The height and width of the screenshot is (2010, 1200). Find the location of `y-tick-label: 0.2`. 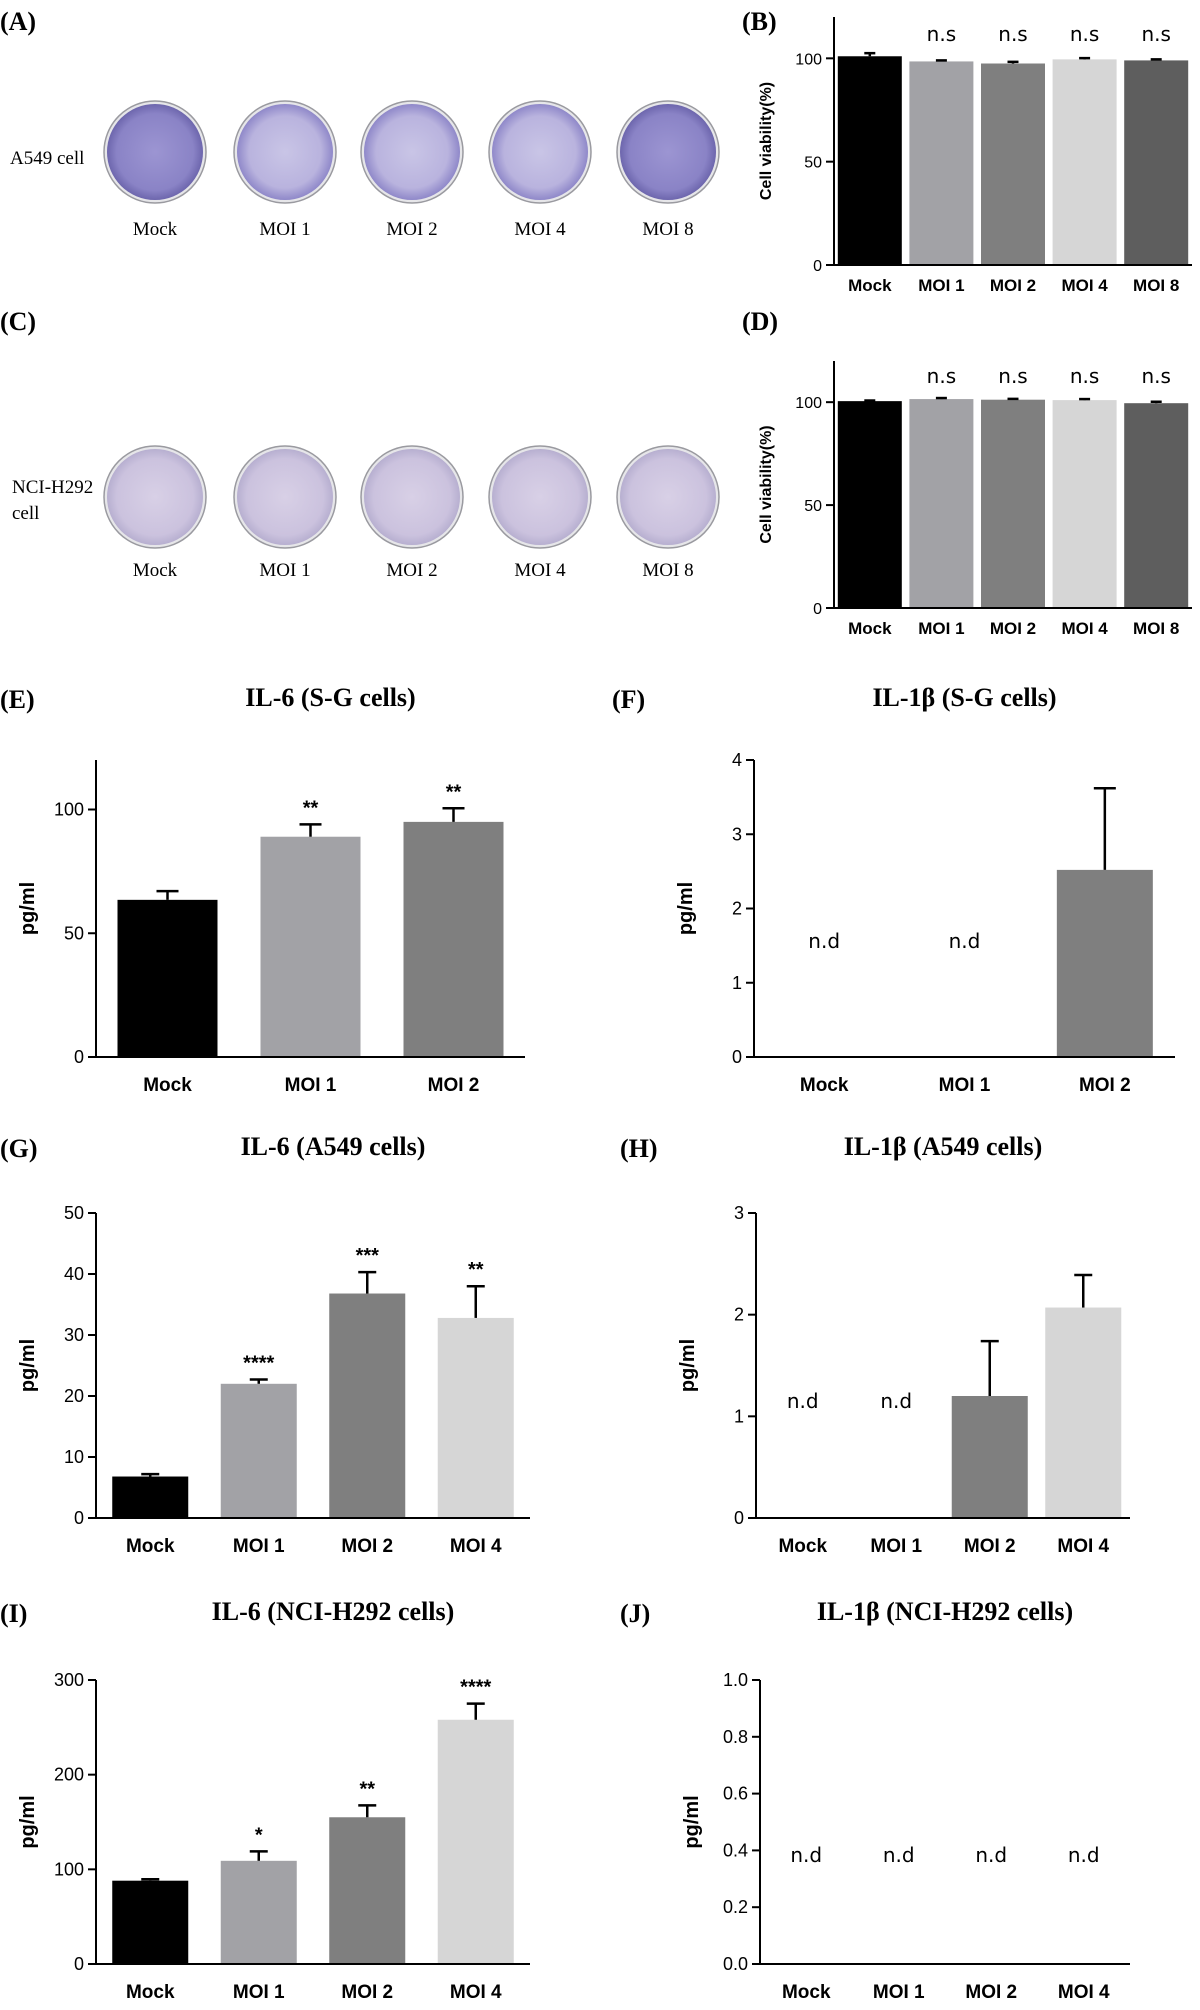

y-tick-label: 0.2 is located at coordinates (735, 1907).